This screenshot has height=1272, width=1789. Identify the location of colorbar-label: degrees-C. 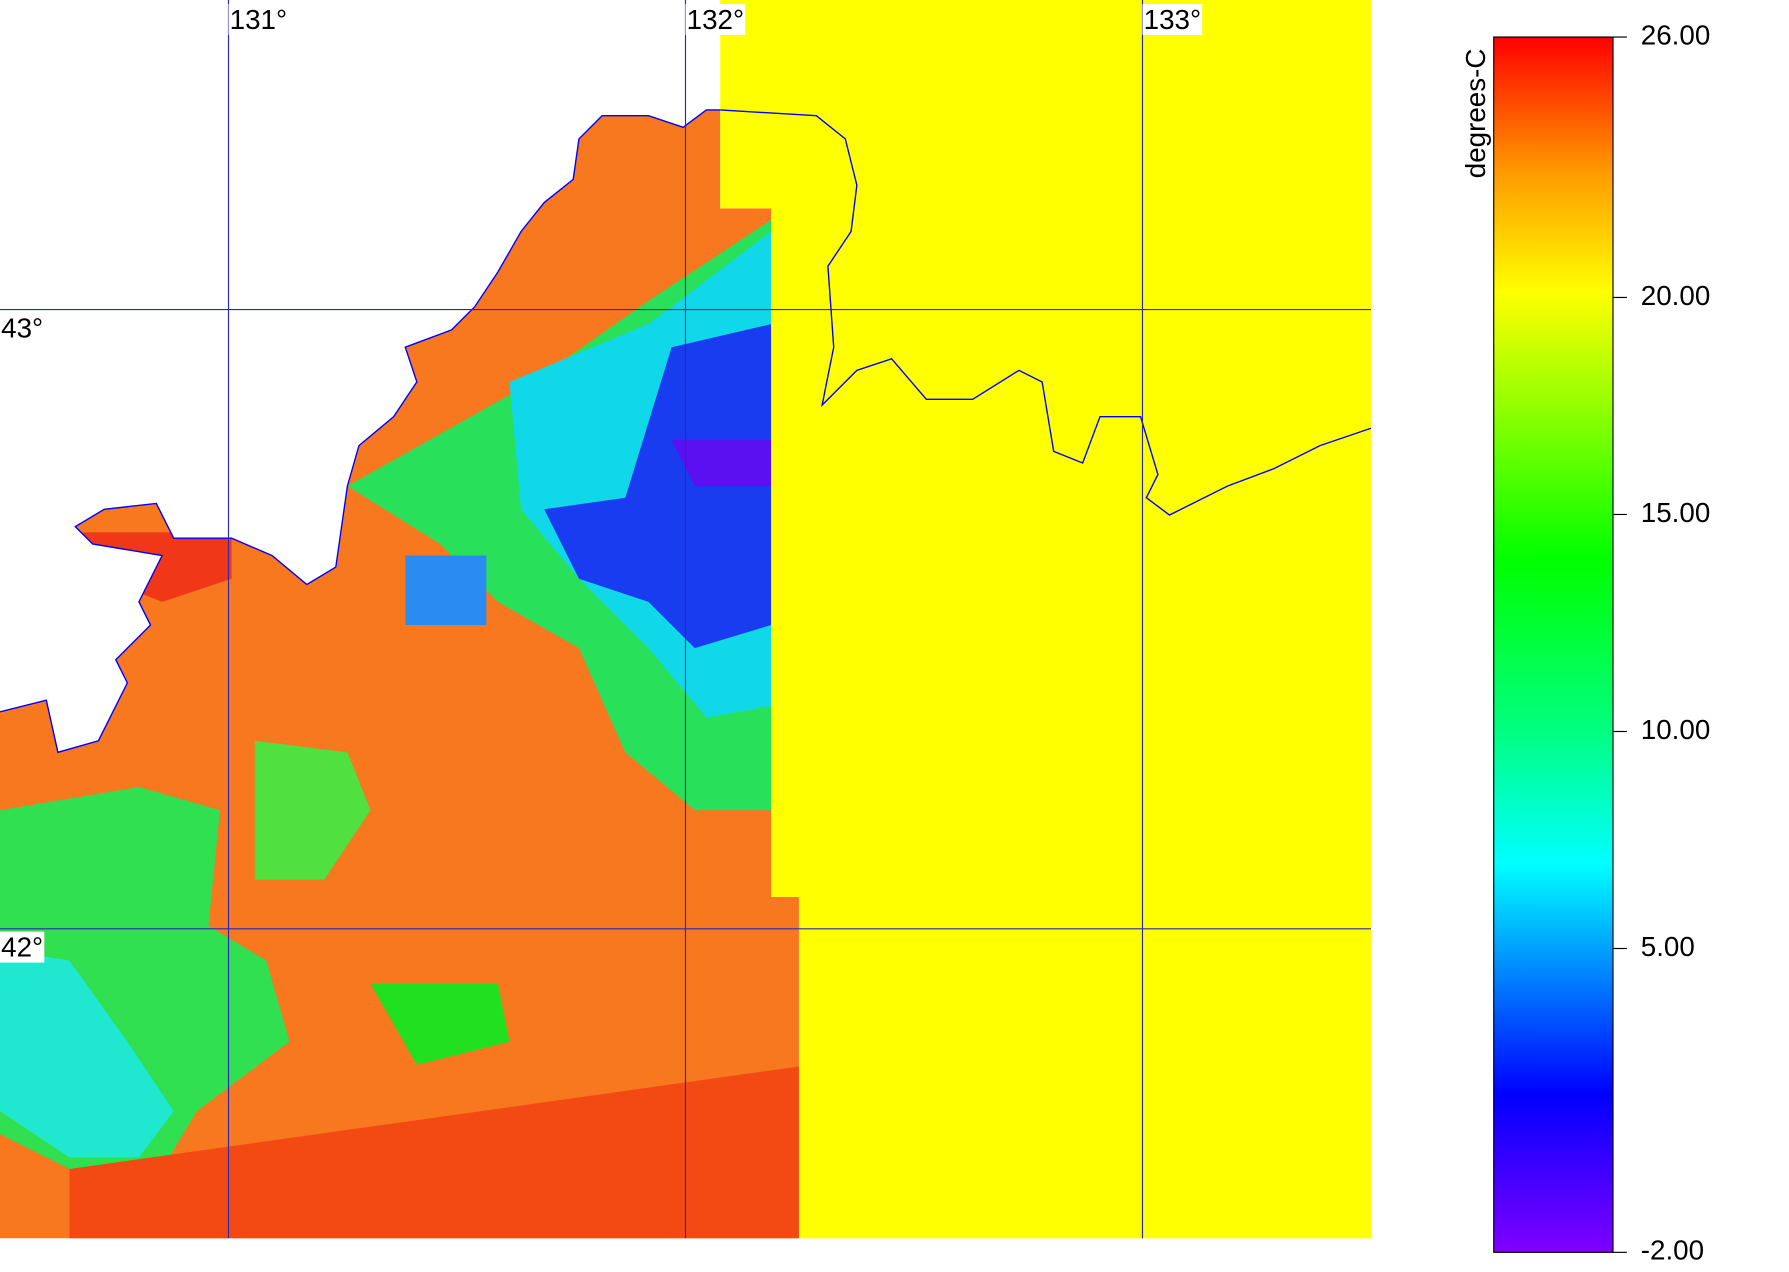
(1475, 114).